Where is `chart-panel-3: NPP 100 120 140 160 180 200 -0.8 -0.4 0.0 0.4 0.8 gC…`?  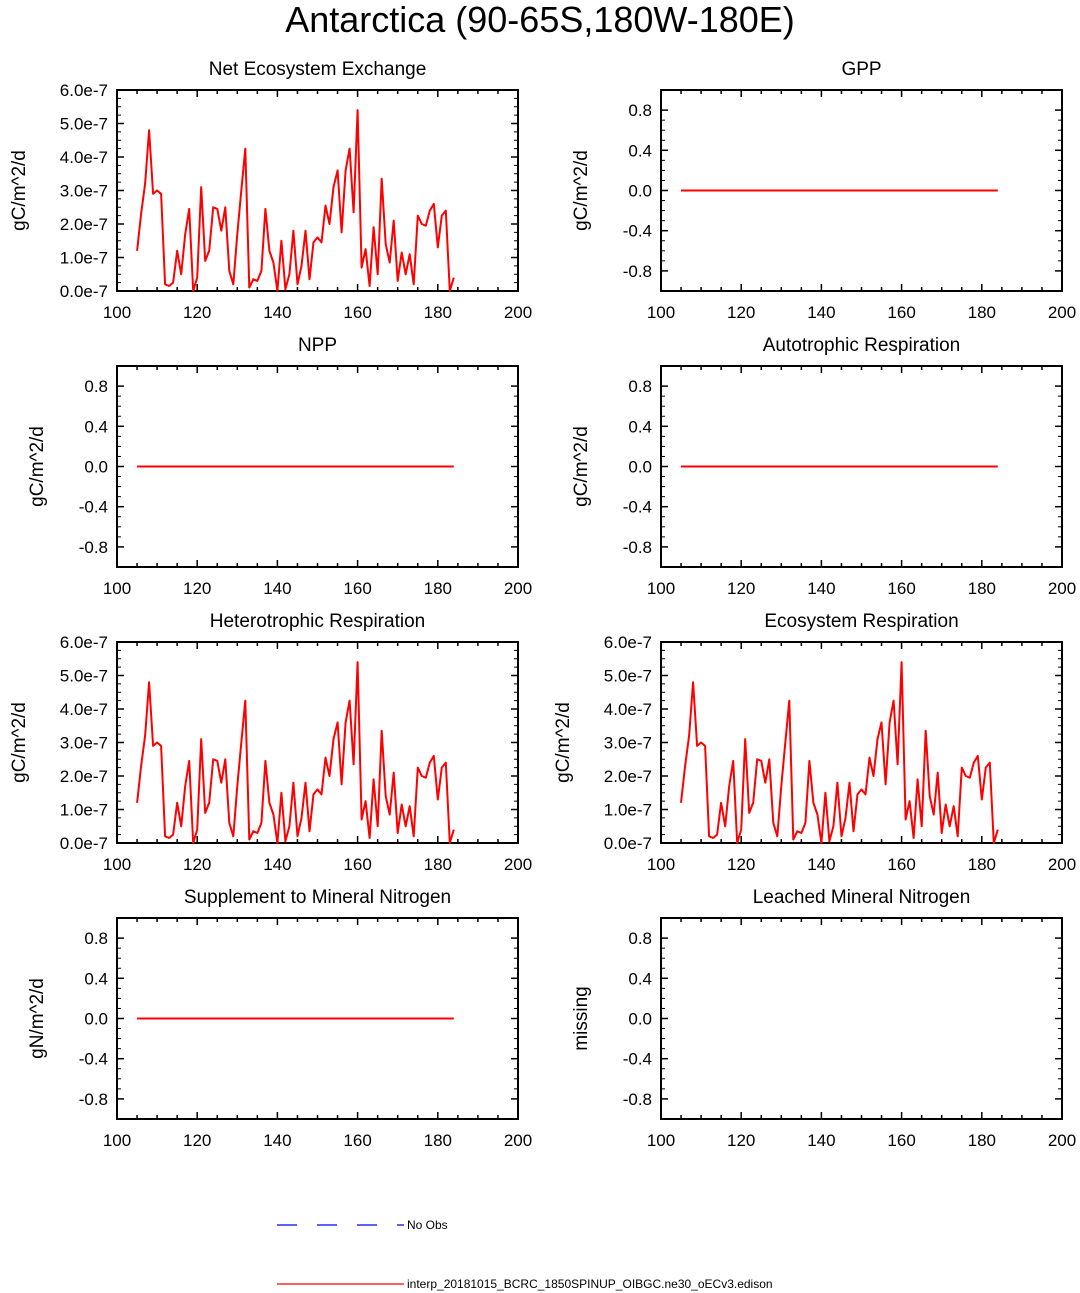
chart-panel-3: NPP 100 120 140 160 180 200 -0.8 -0.4 0.0 0.4 0.8 gC… is located at coordinates (279, 466).